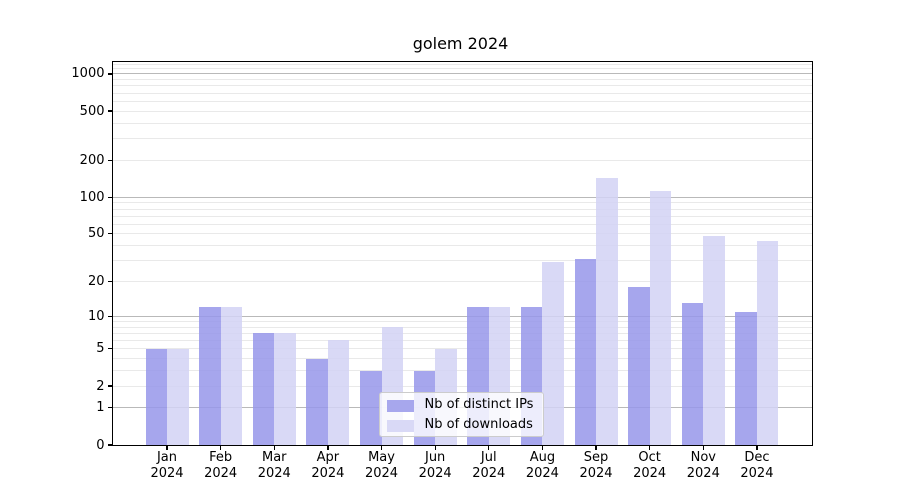 The height and width of the screenshot is (500, 900). What do you see at coordinates (92, 197) in the screenshot?
I see `y-tick-label: 100` at bounding box center [92, 197].